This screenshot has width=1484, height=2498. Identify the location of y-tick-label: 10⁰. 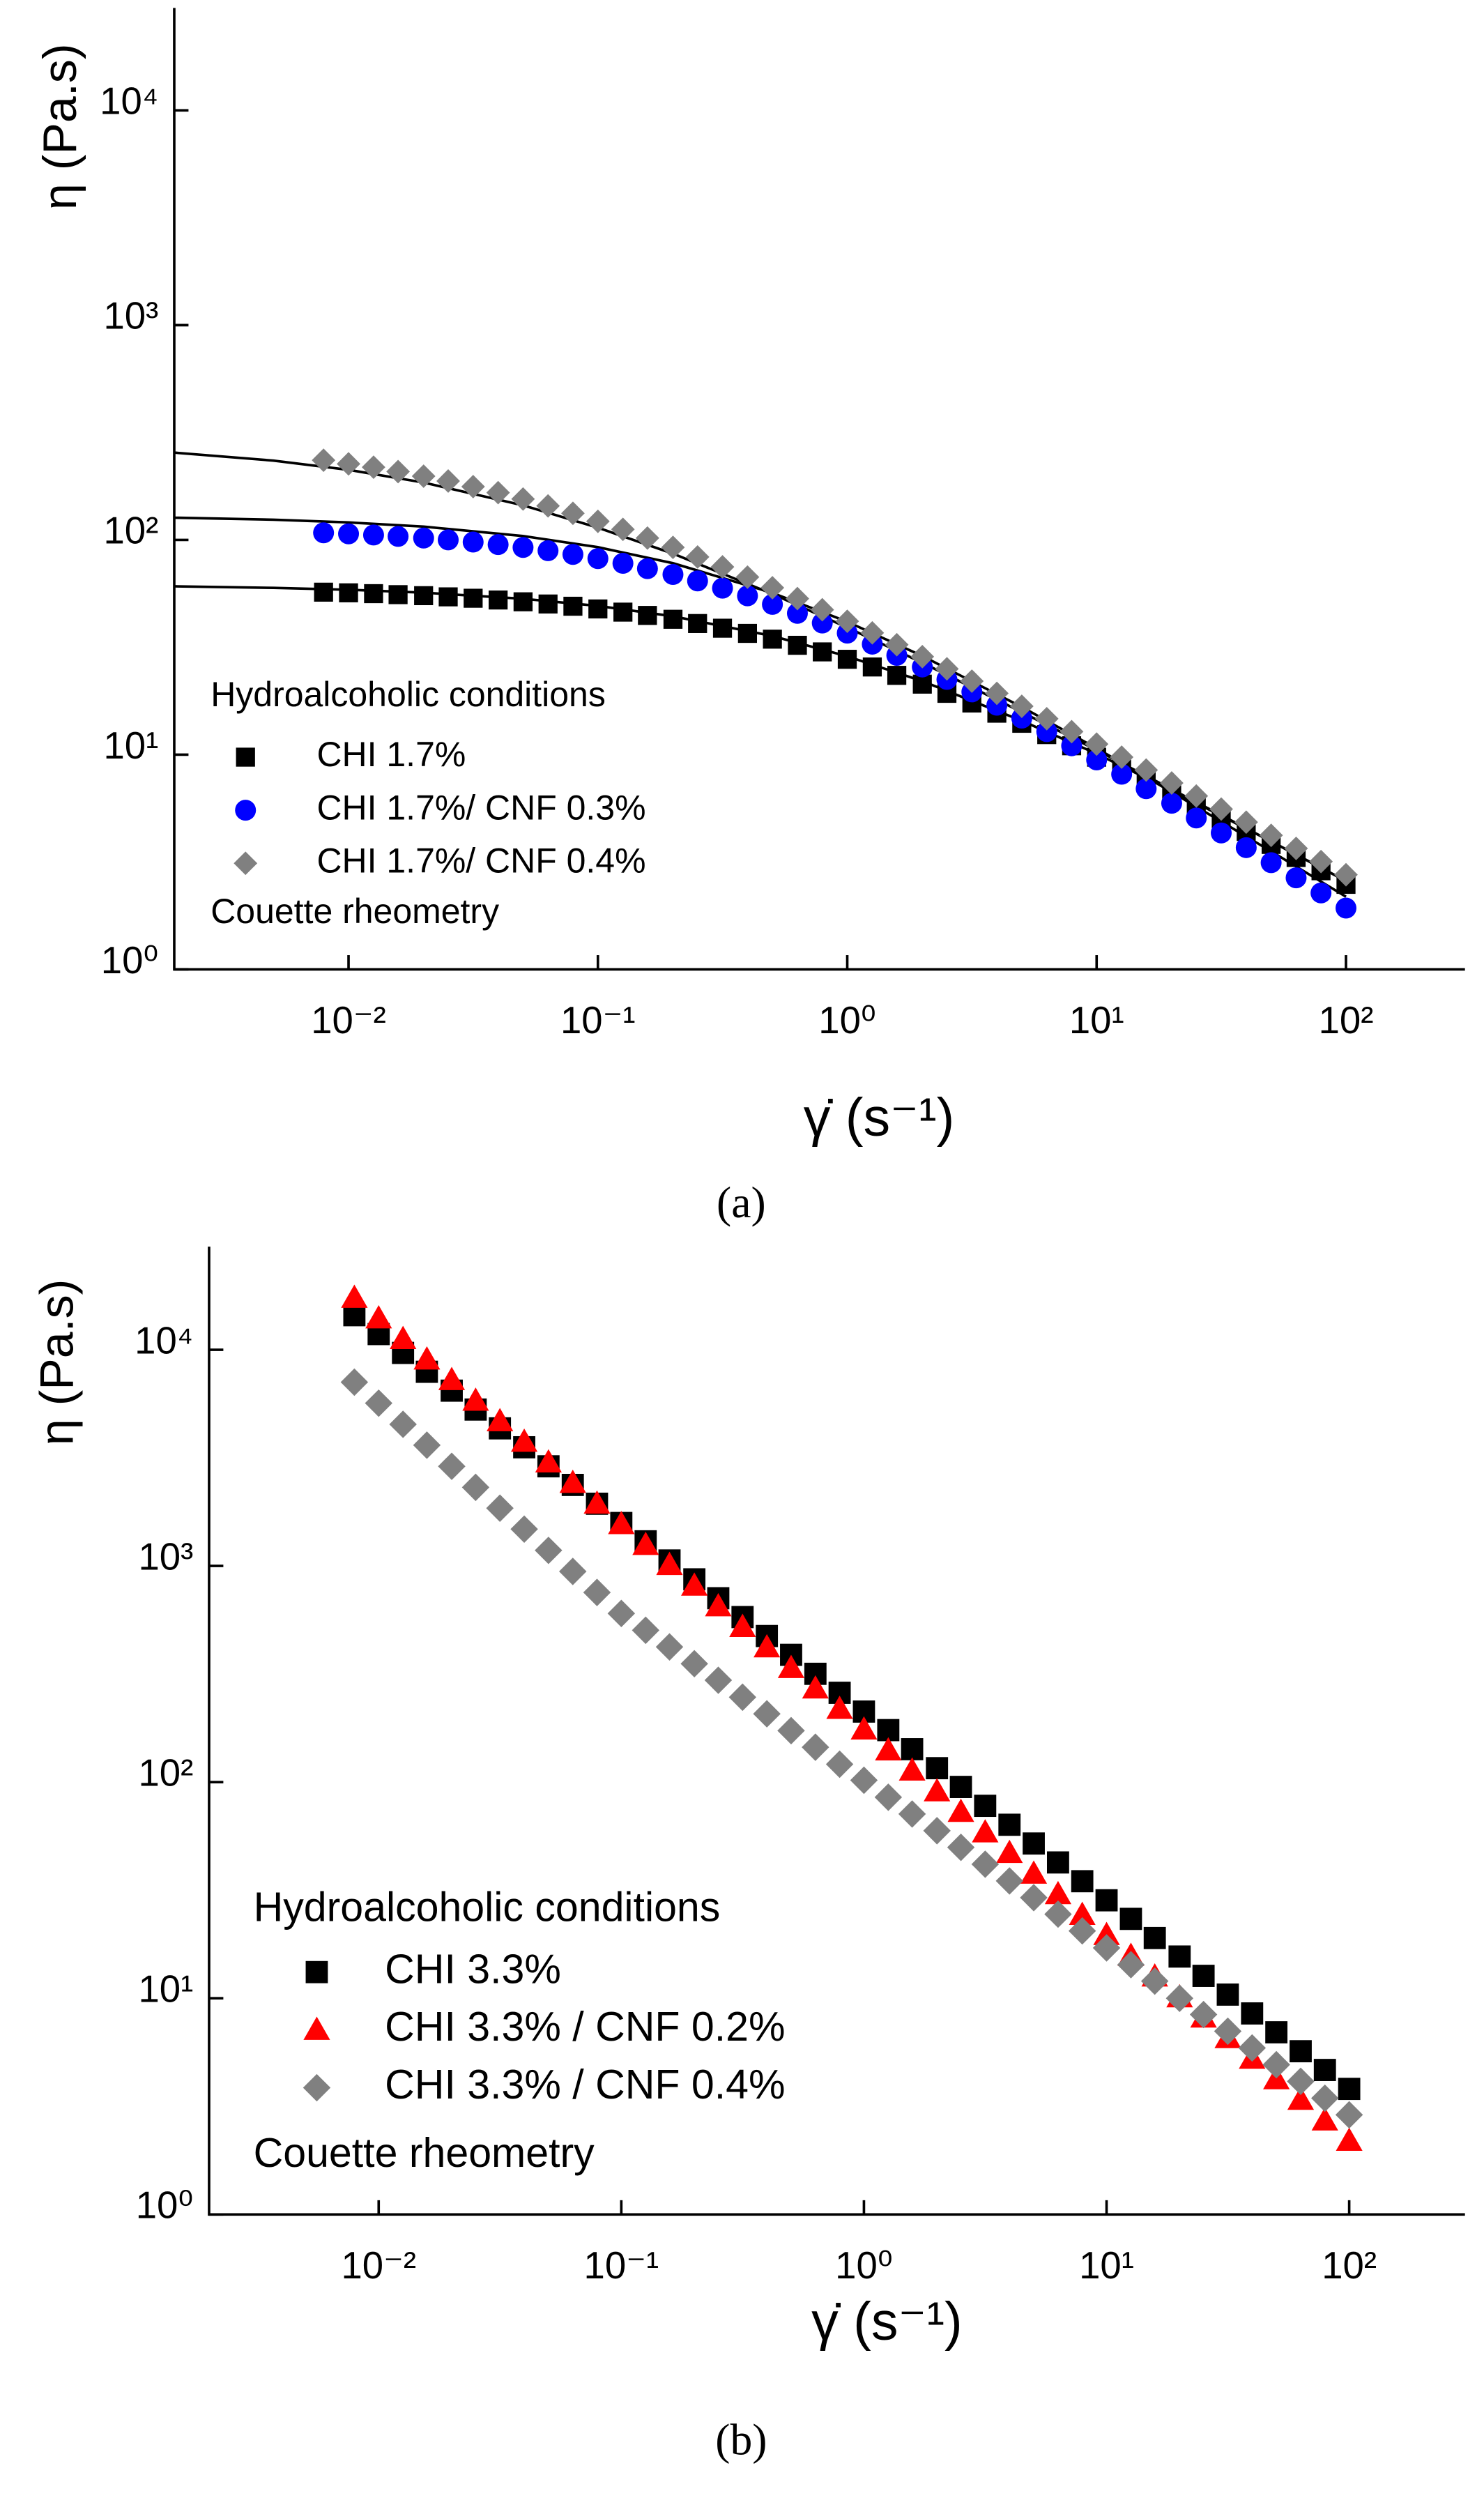
(130, 960).